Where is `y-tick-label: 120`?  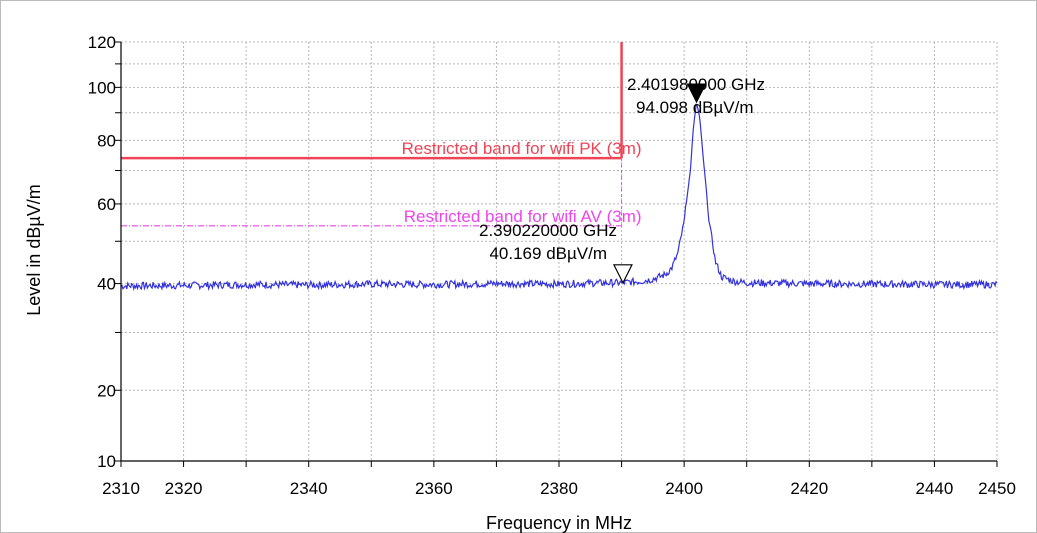 y-tick-label: 120 is located at coordinates (102, 42).